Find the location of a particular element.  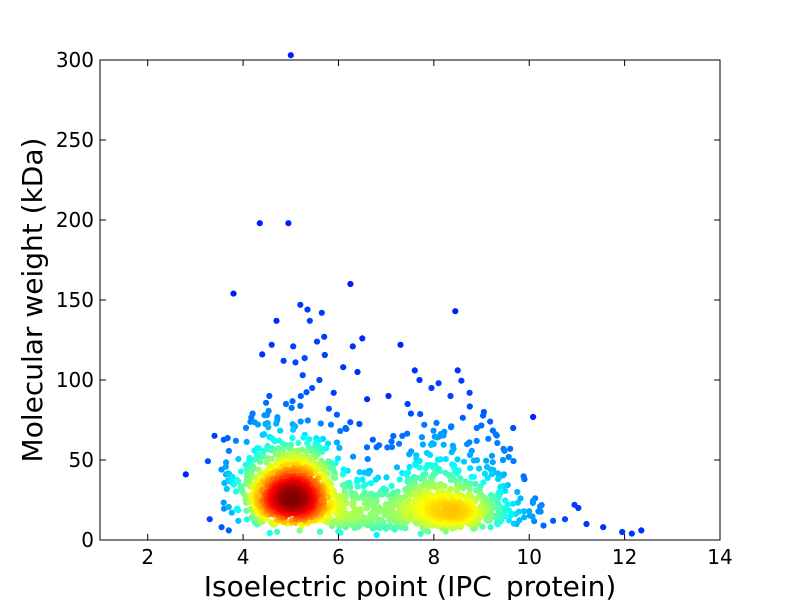

x-axis-title: Isoelectric point (IPC_protein) is located at coordinates (410, 585).